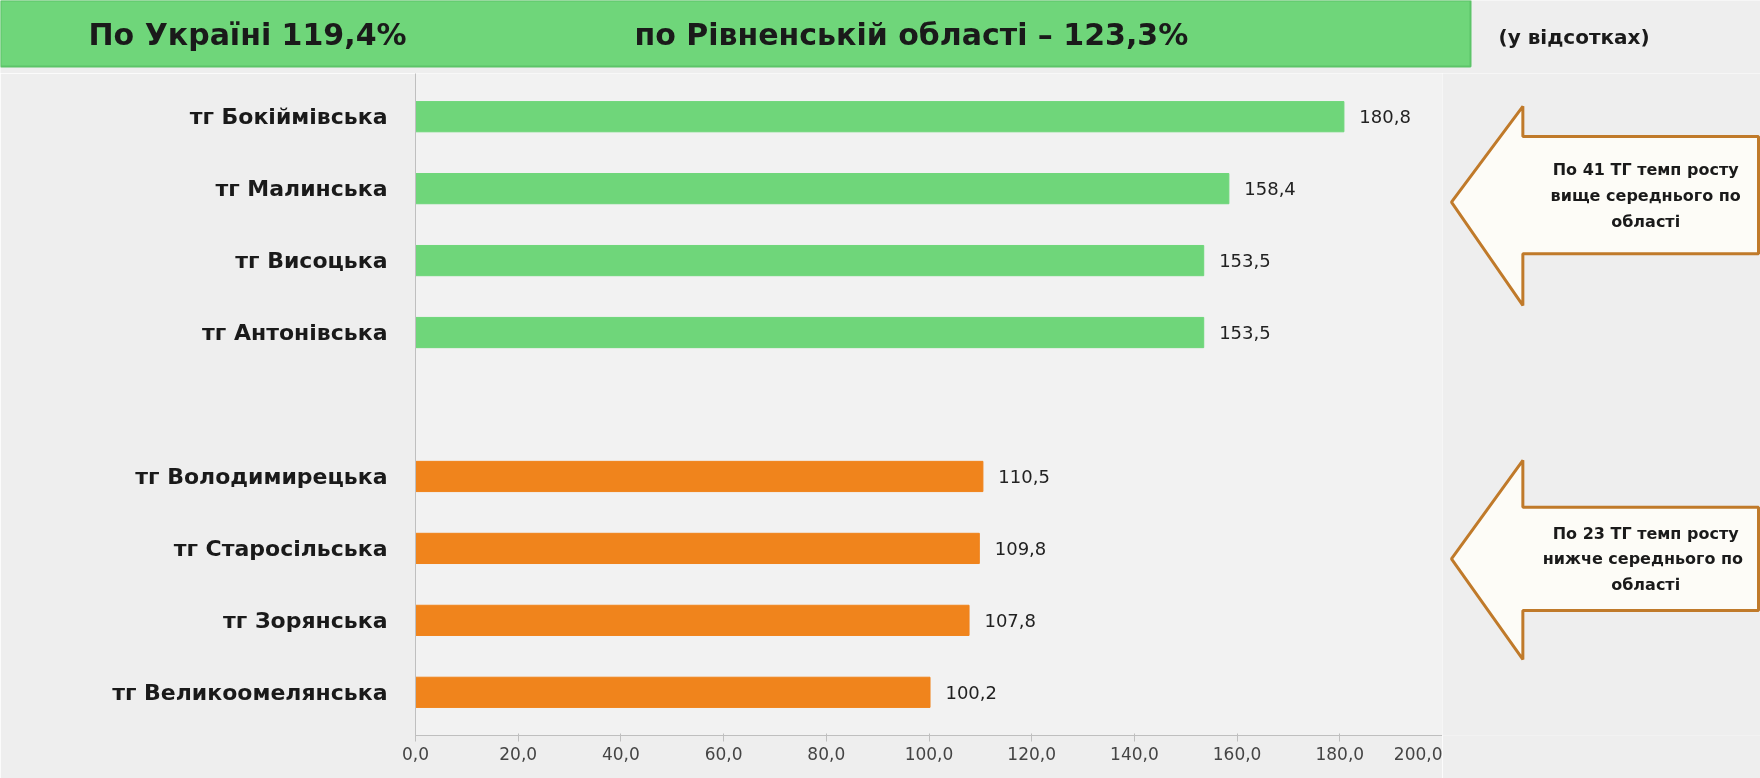 This screenshot has height=778, width=1760. What do you see at coordinates (971, 692) in the screenshot?
I see `data-label: 100,2` at bounding box center [971, 692].